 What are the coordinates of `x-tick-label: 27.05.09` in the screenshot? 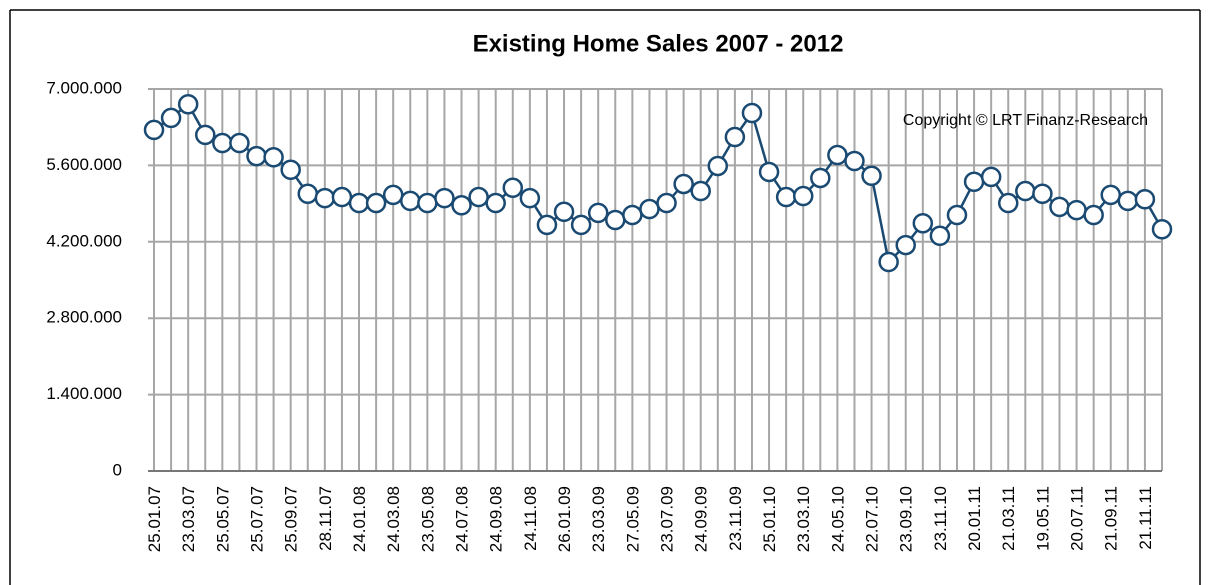 It's located at (632, 519).